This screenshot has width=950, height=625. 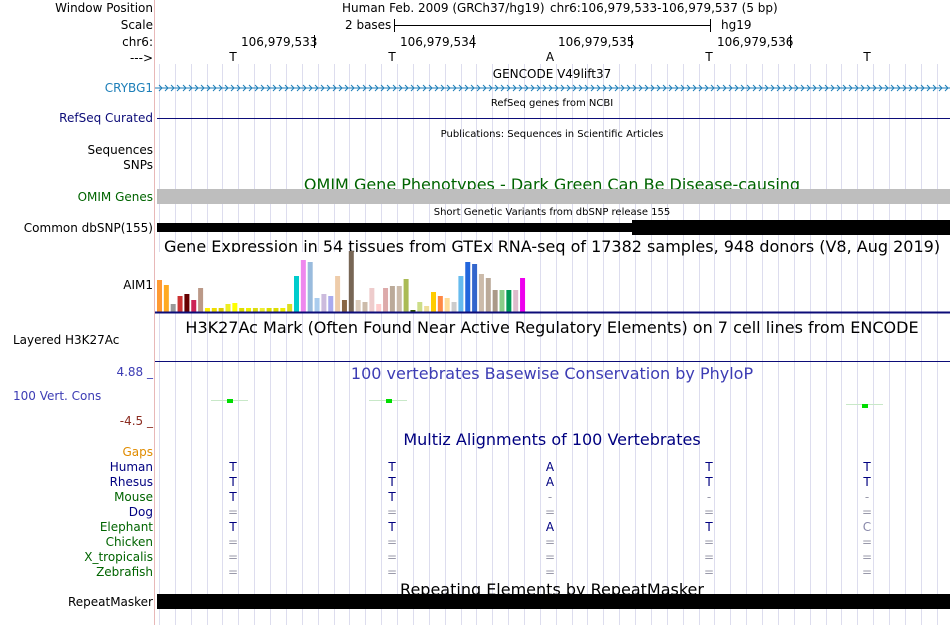 What do you see at coordinates (314, 41) in the screenshot?
I see `position-tick` at bounding box center [314, 41].